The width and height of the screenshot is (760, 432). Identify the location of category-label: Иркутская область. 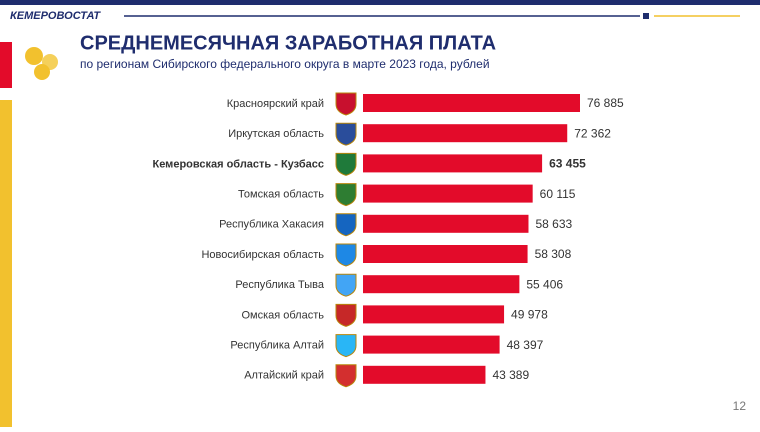
(276, 134).